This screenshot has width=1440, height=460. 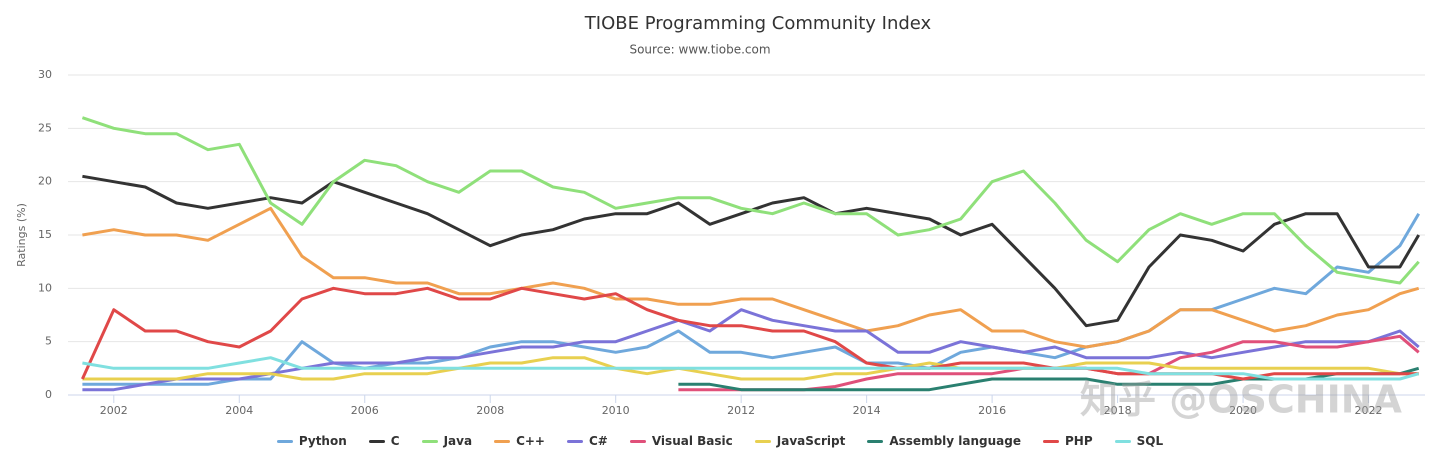 I want to click on legend-item: Python, so click(x=311, y=441).